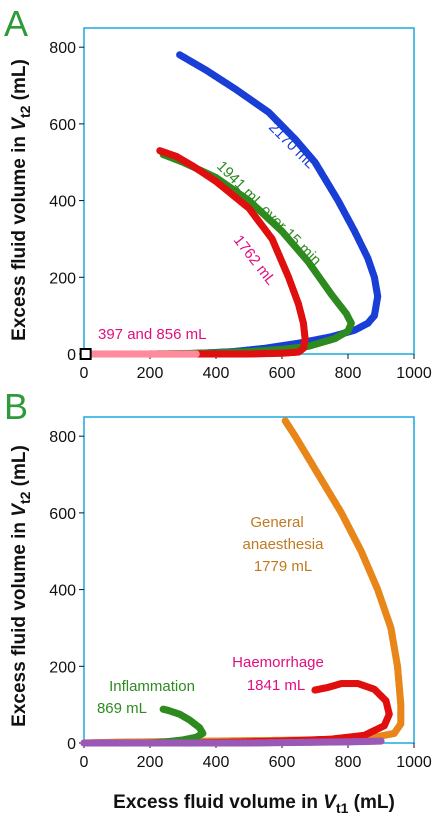 The image size is (436, 821). I want to click on panel-b-y-label-text: Excess fluid volume in, so click(19, 622).